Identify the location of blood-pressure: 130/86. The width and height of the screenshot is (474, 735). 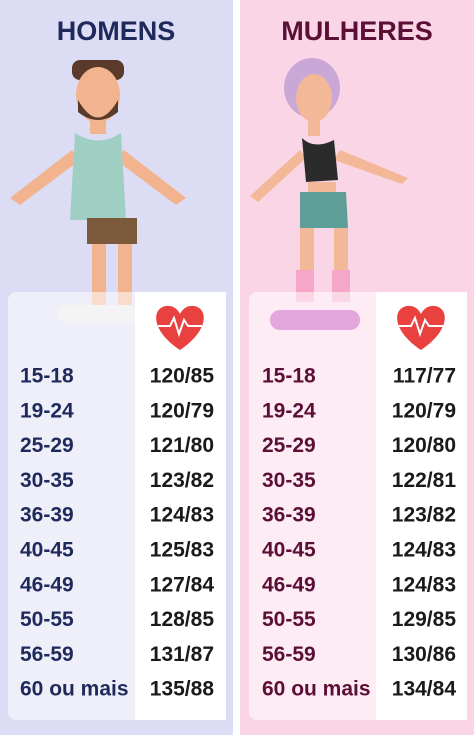
(424, 654).